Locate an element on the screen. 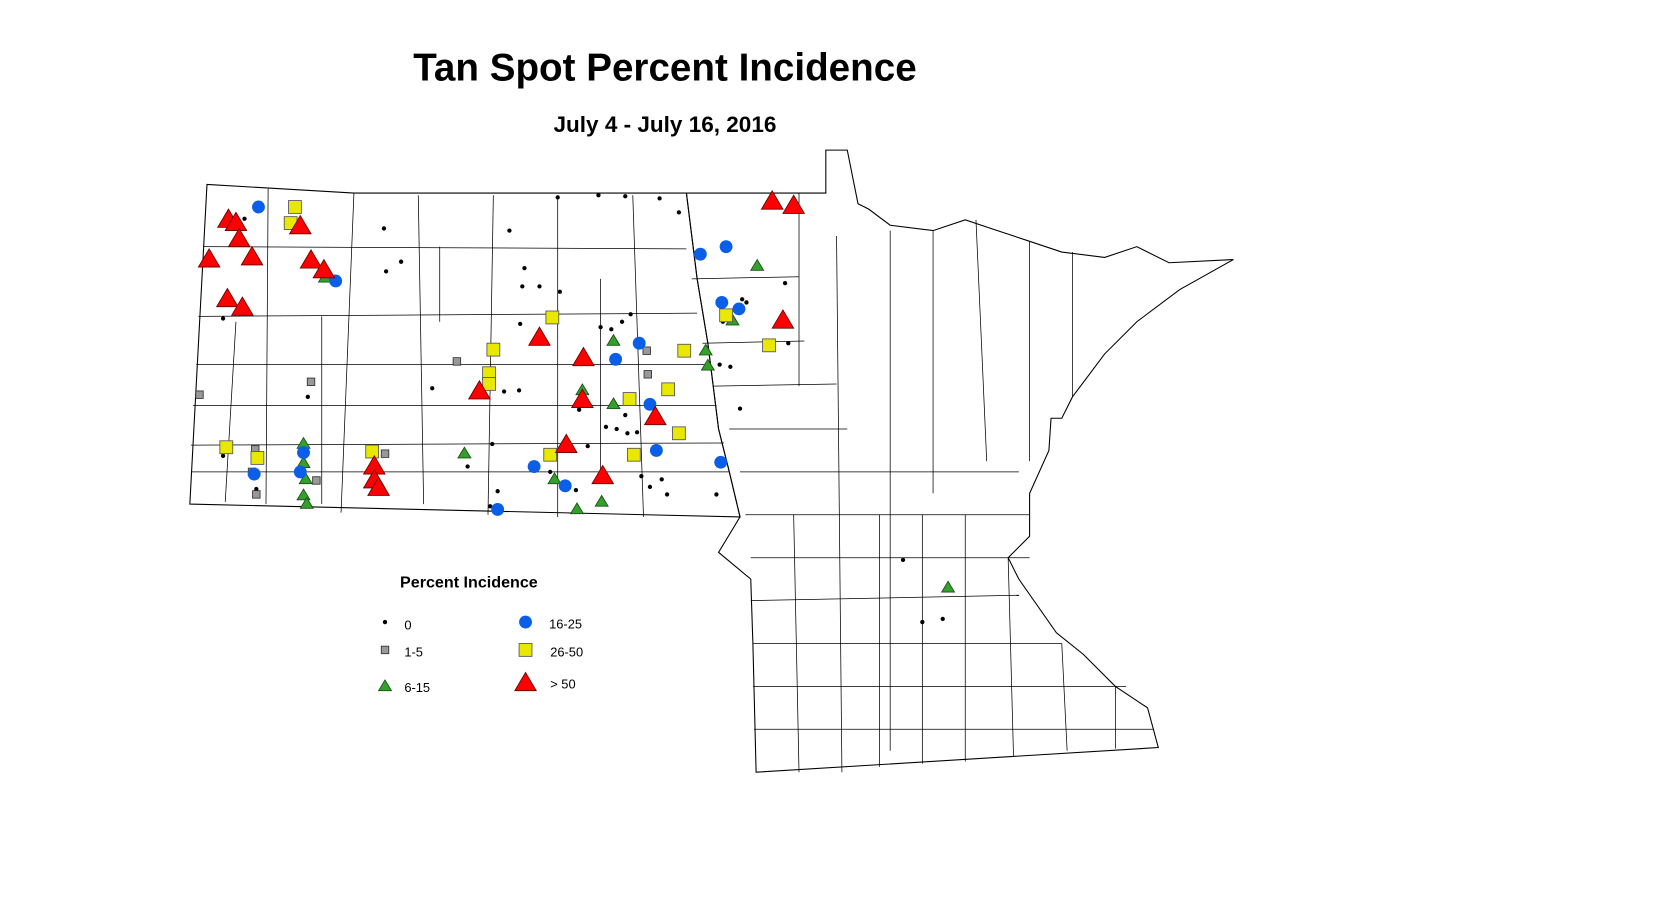 The height and width of the screenshot is (901, 1673). legend-label-6-15: 6-15 is located at coordinates (417, 687).